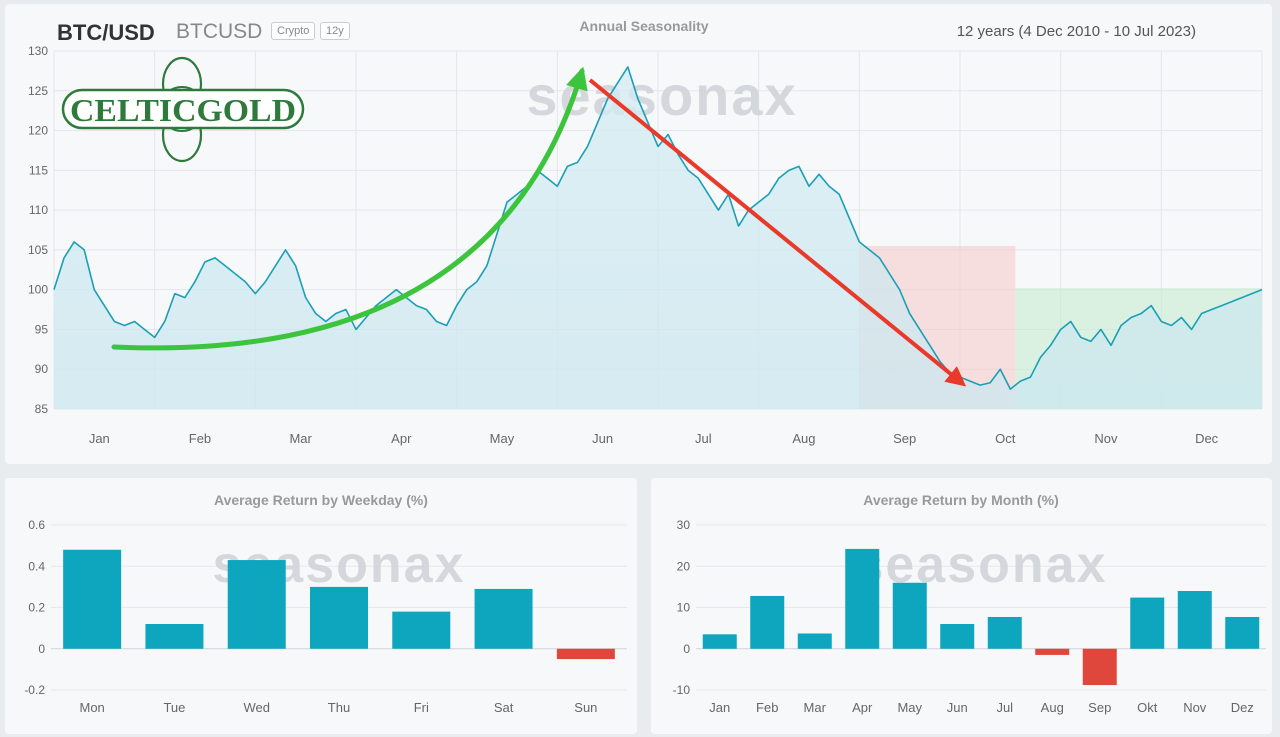 The width and height of the screenshot is (1280, 737). I want to click on month-category-label: Nov, so click(1195, 707).